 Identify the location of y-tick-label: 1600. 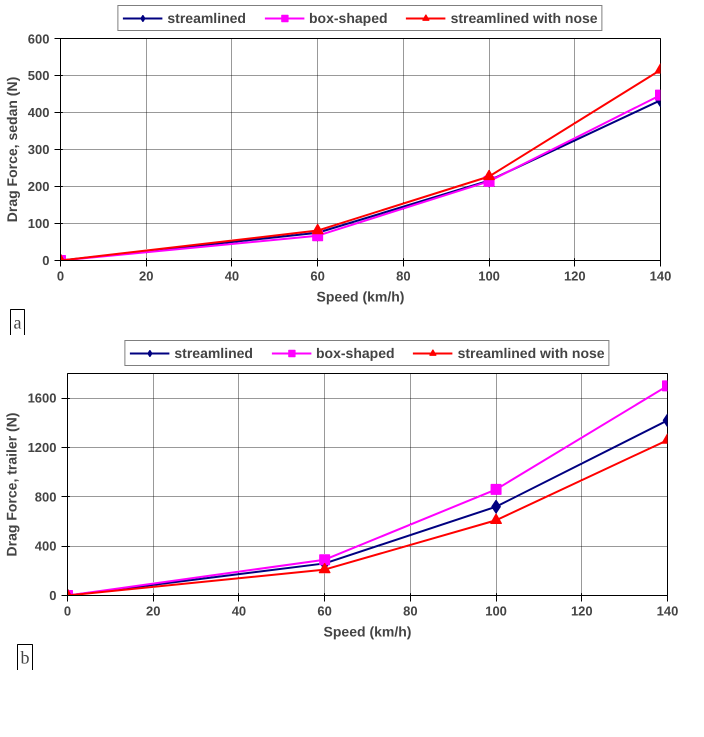
(42, 398).